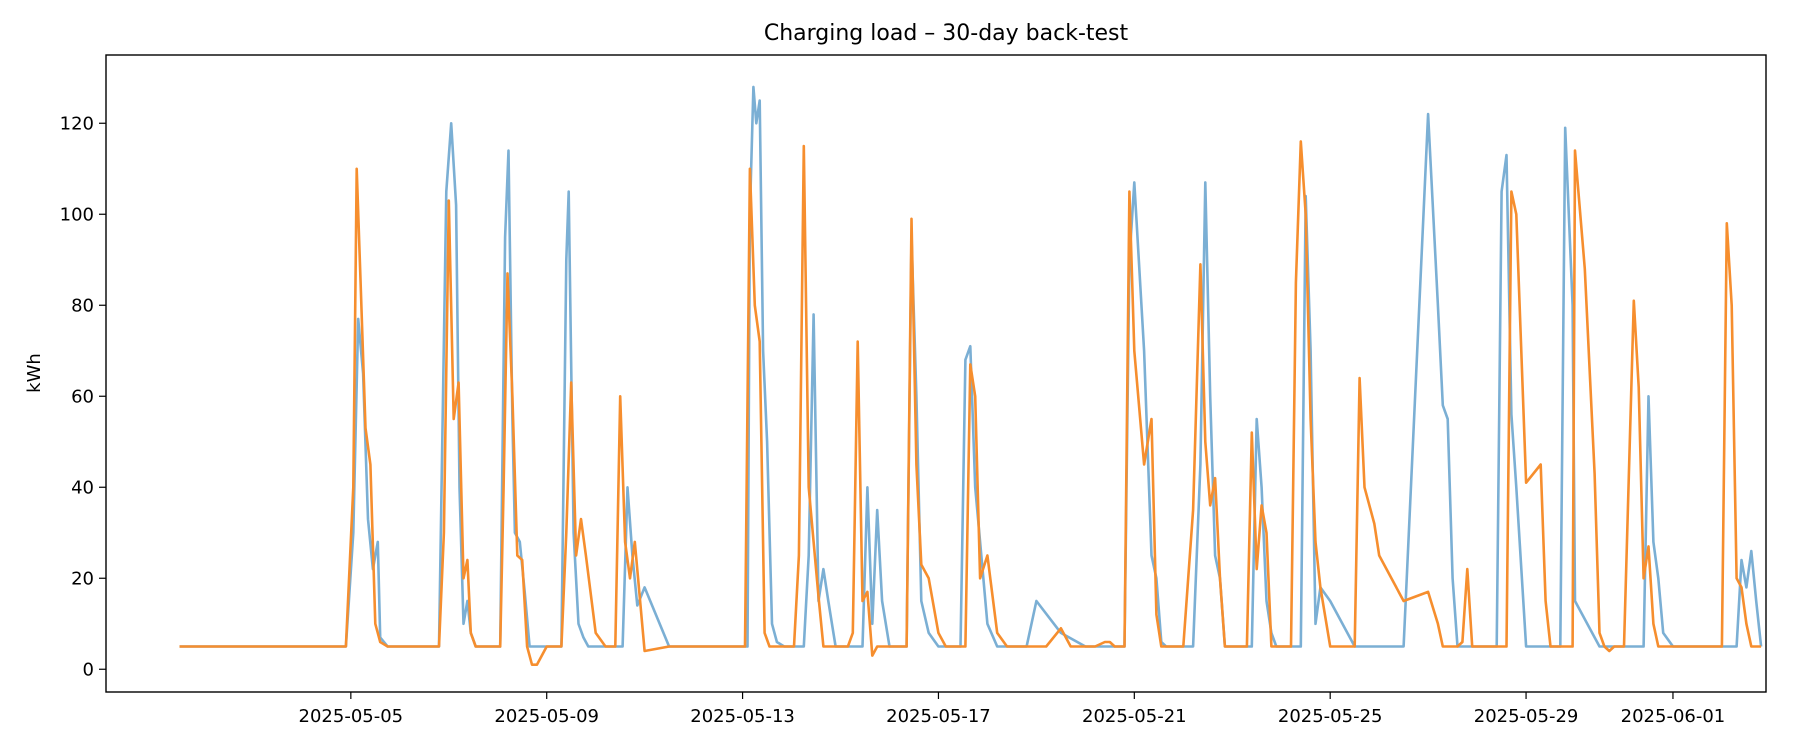  I want to click on x-tick-label: 2025-05-29, so click(1526, 716).